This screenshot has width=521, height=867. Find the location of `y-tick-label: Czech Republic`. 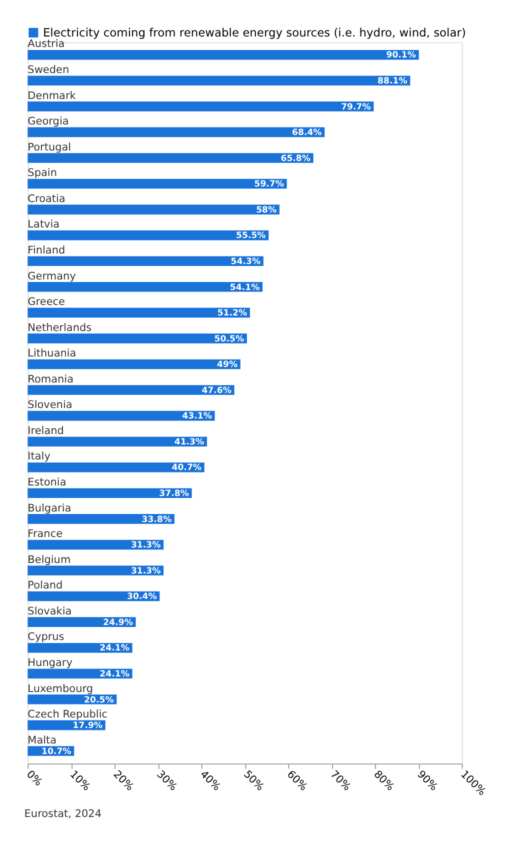

y-tick-label: Czech Republic is located at coordinates (68, 714).